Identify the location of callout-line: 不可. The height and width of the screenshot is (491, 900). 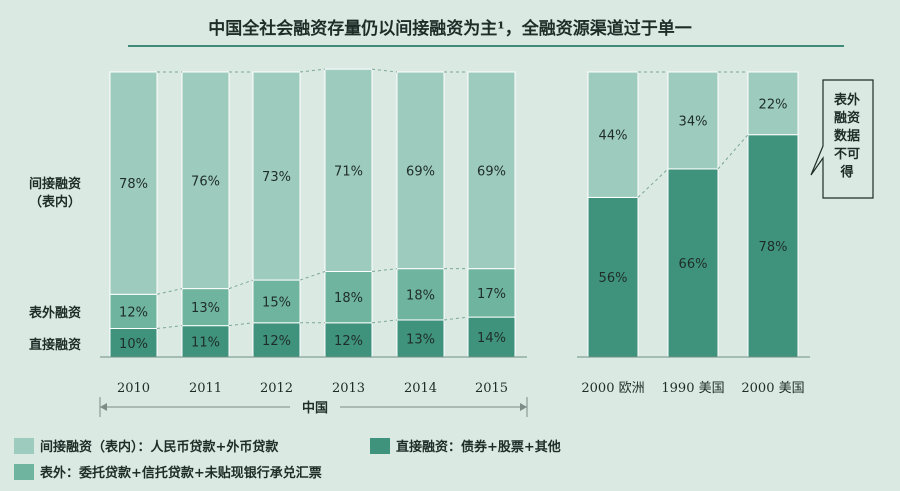
(846, 154).